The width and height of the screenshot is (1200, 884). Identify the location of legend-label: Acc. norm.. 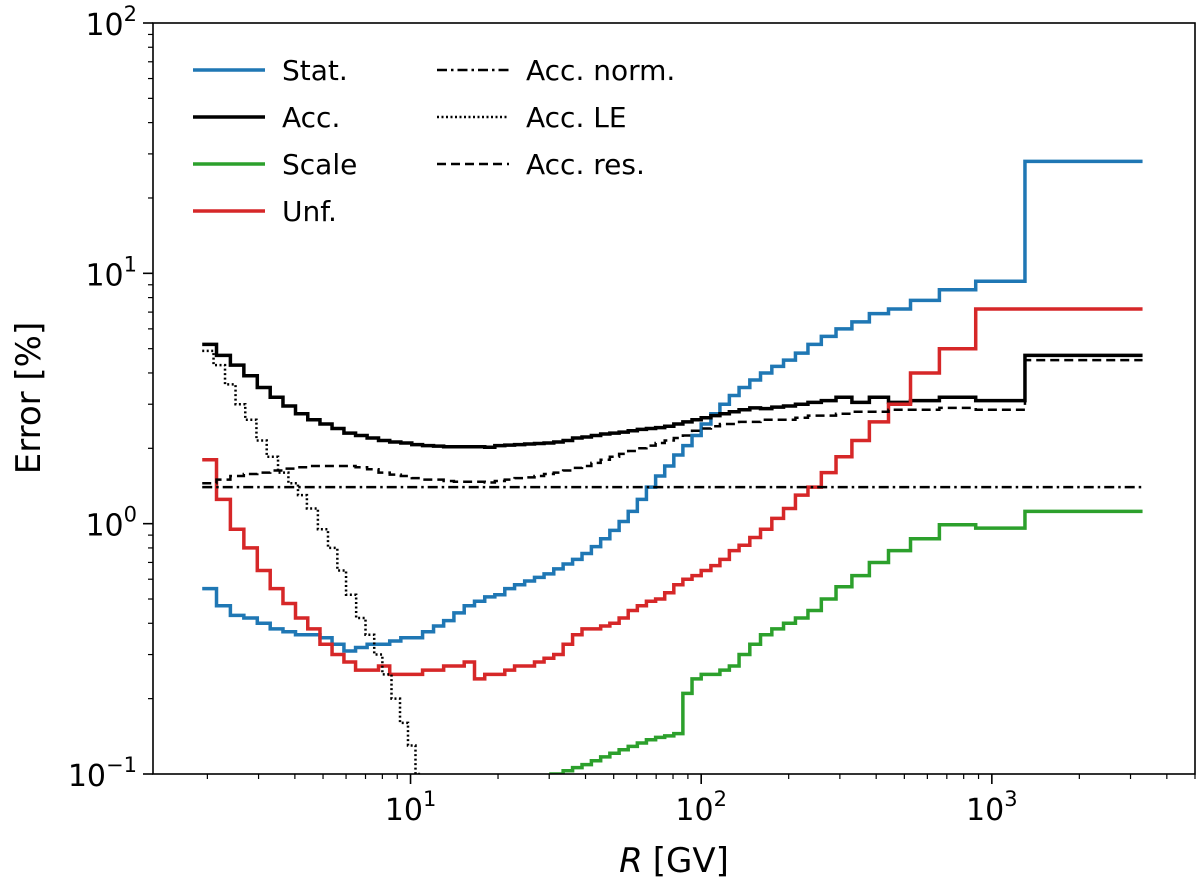
(600, 70).